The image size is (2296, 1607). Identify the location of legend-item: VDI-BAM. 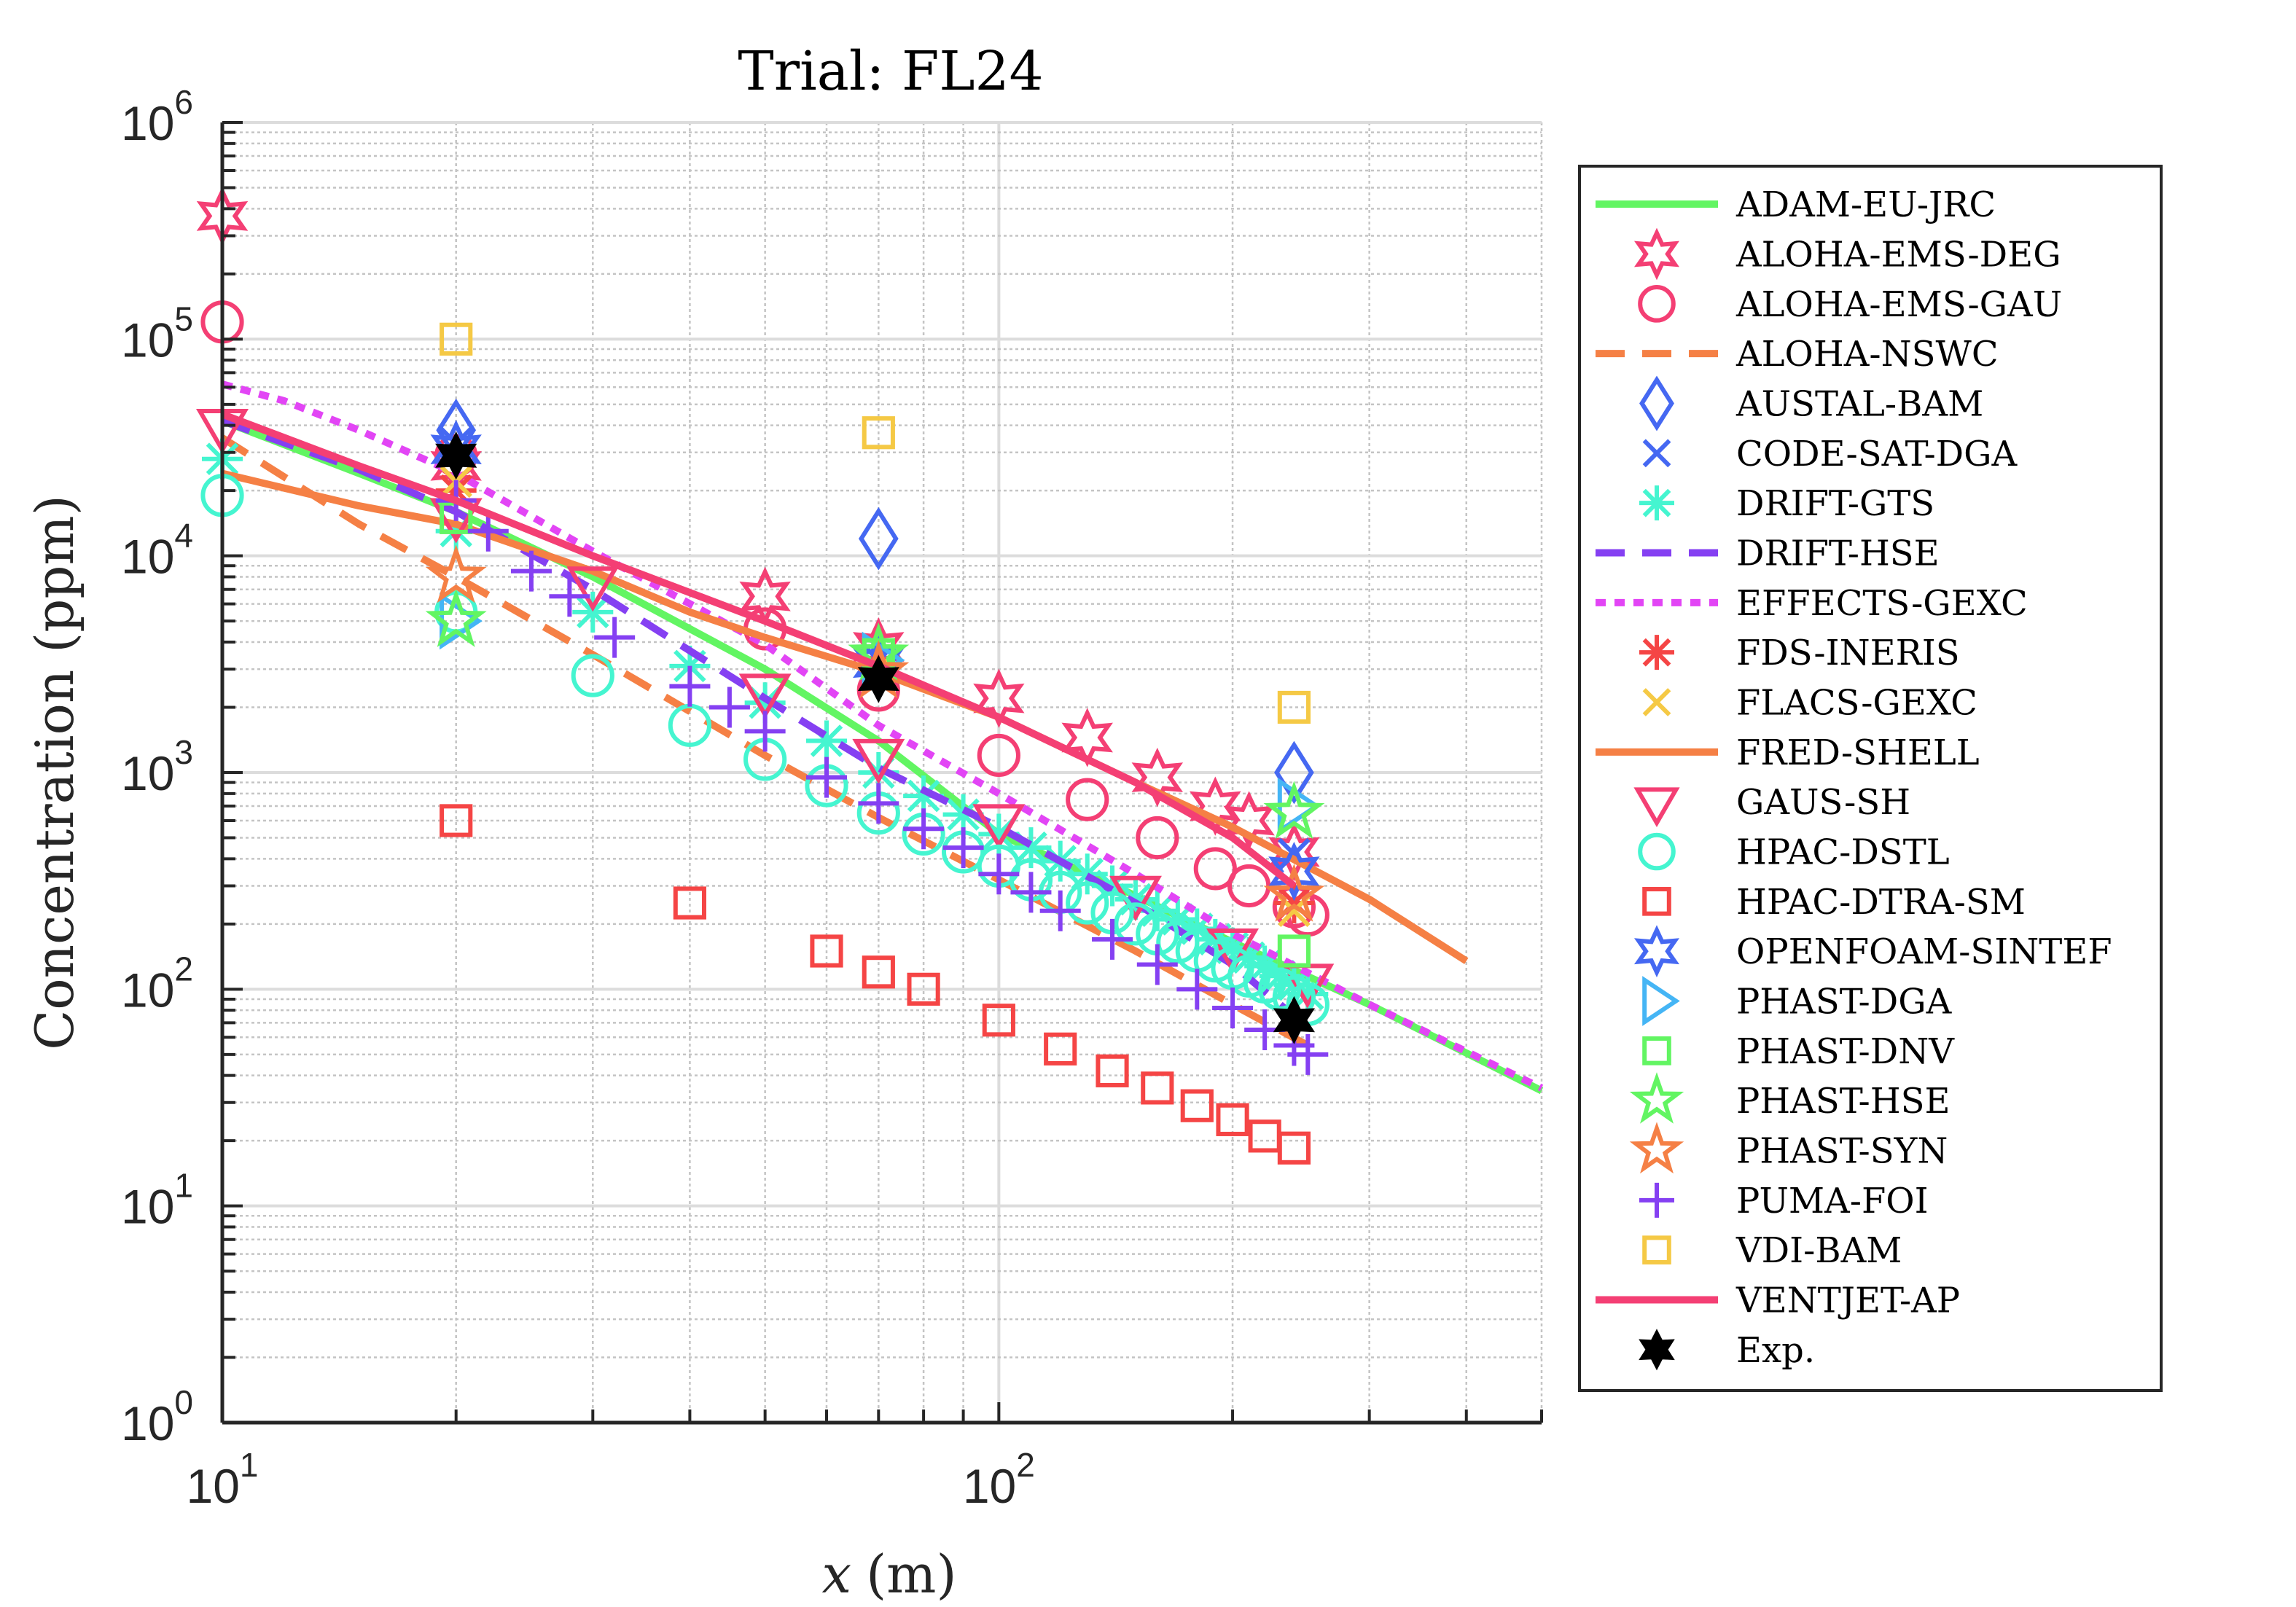
(1772, 1250).